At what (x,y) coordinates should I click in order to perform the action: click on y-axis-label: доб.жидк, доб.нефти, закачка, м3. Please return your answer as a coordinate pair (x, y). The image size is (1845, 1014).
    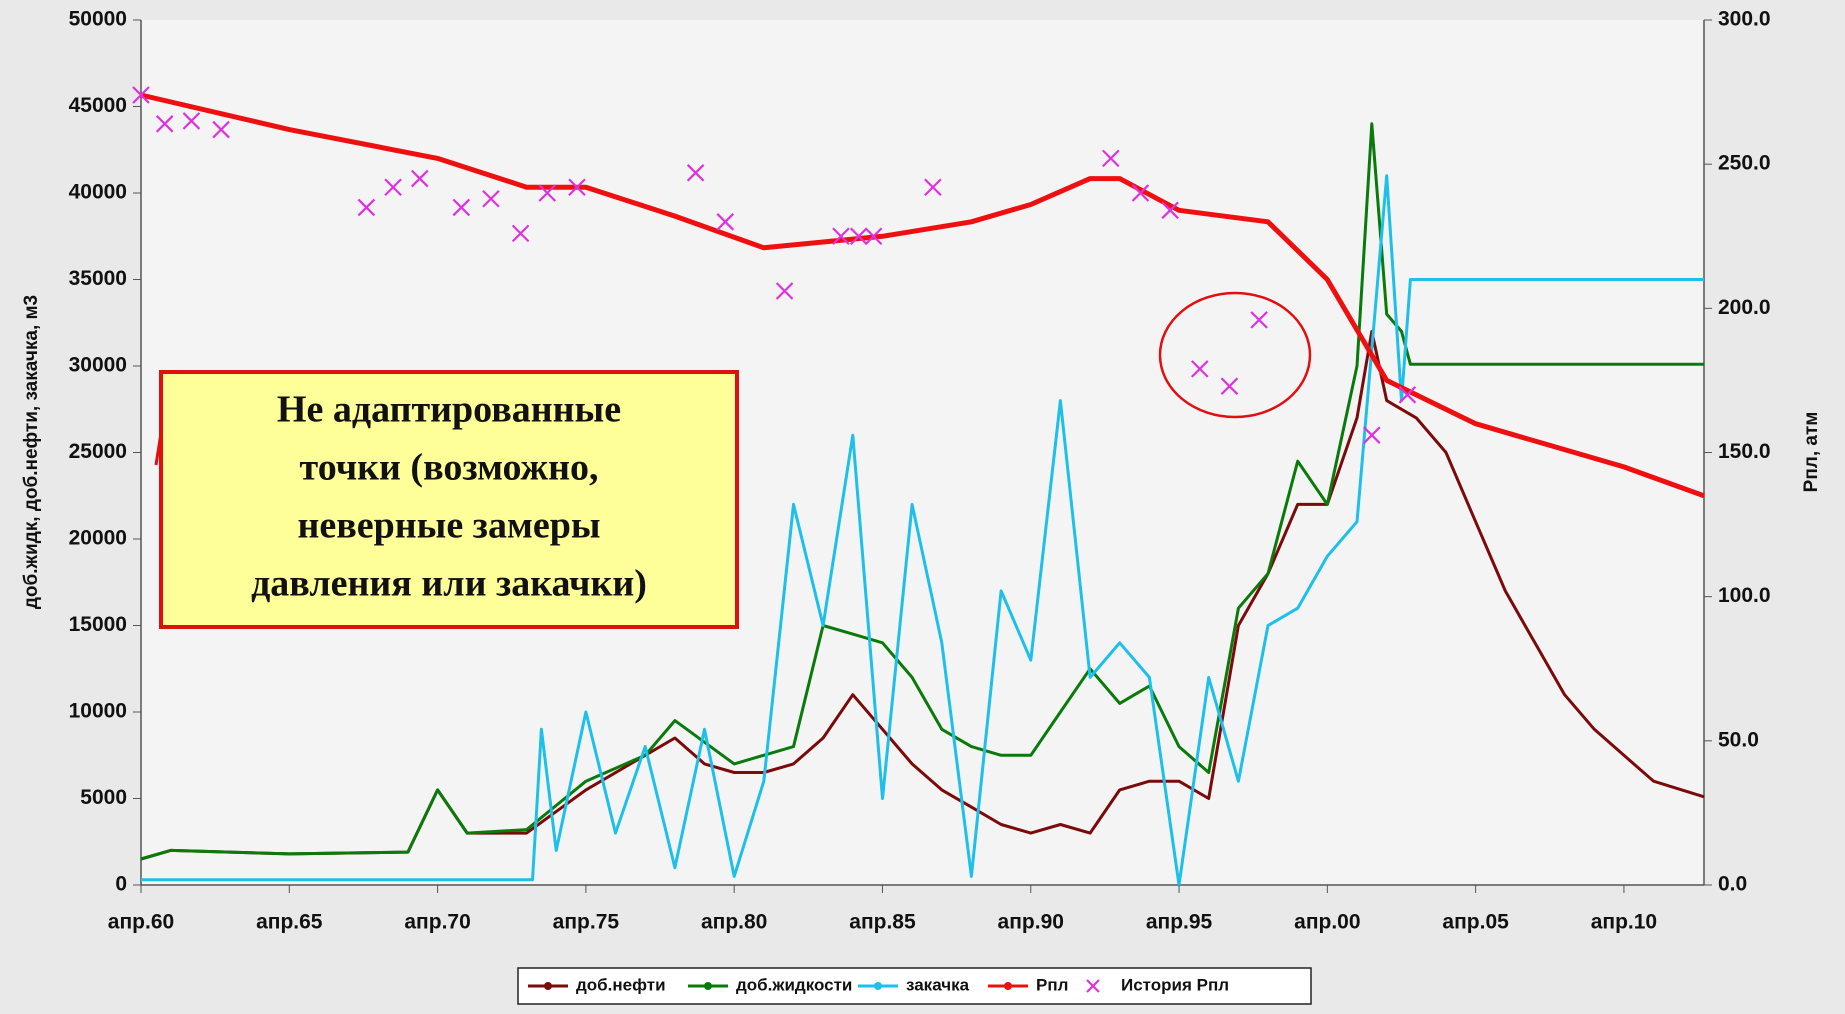
    Looking at the image, I should click on (31, 452).